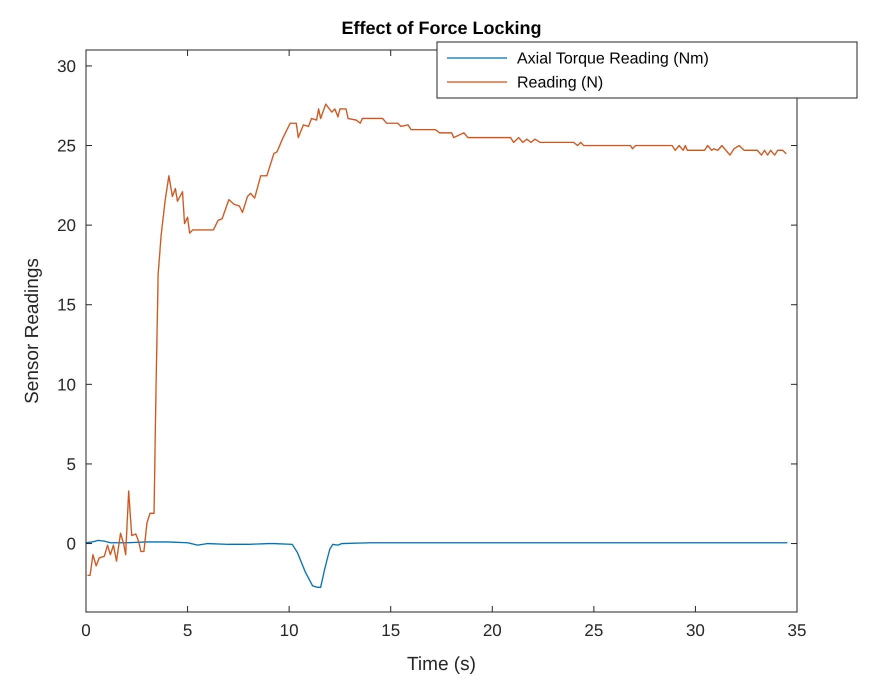 The image size is (876, 692). Describe the element at coordinates (187, 630) in the screenshot. I see `x-tick-label: 5` at that location.